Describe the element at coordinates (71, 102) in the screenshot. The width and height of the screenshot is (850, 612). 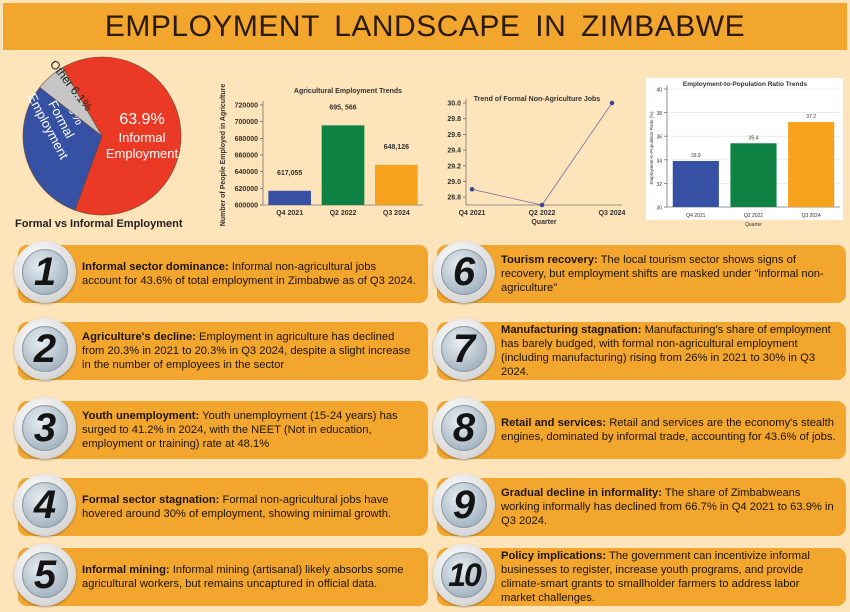
I see `pie-slice-other` at that location.